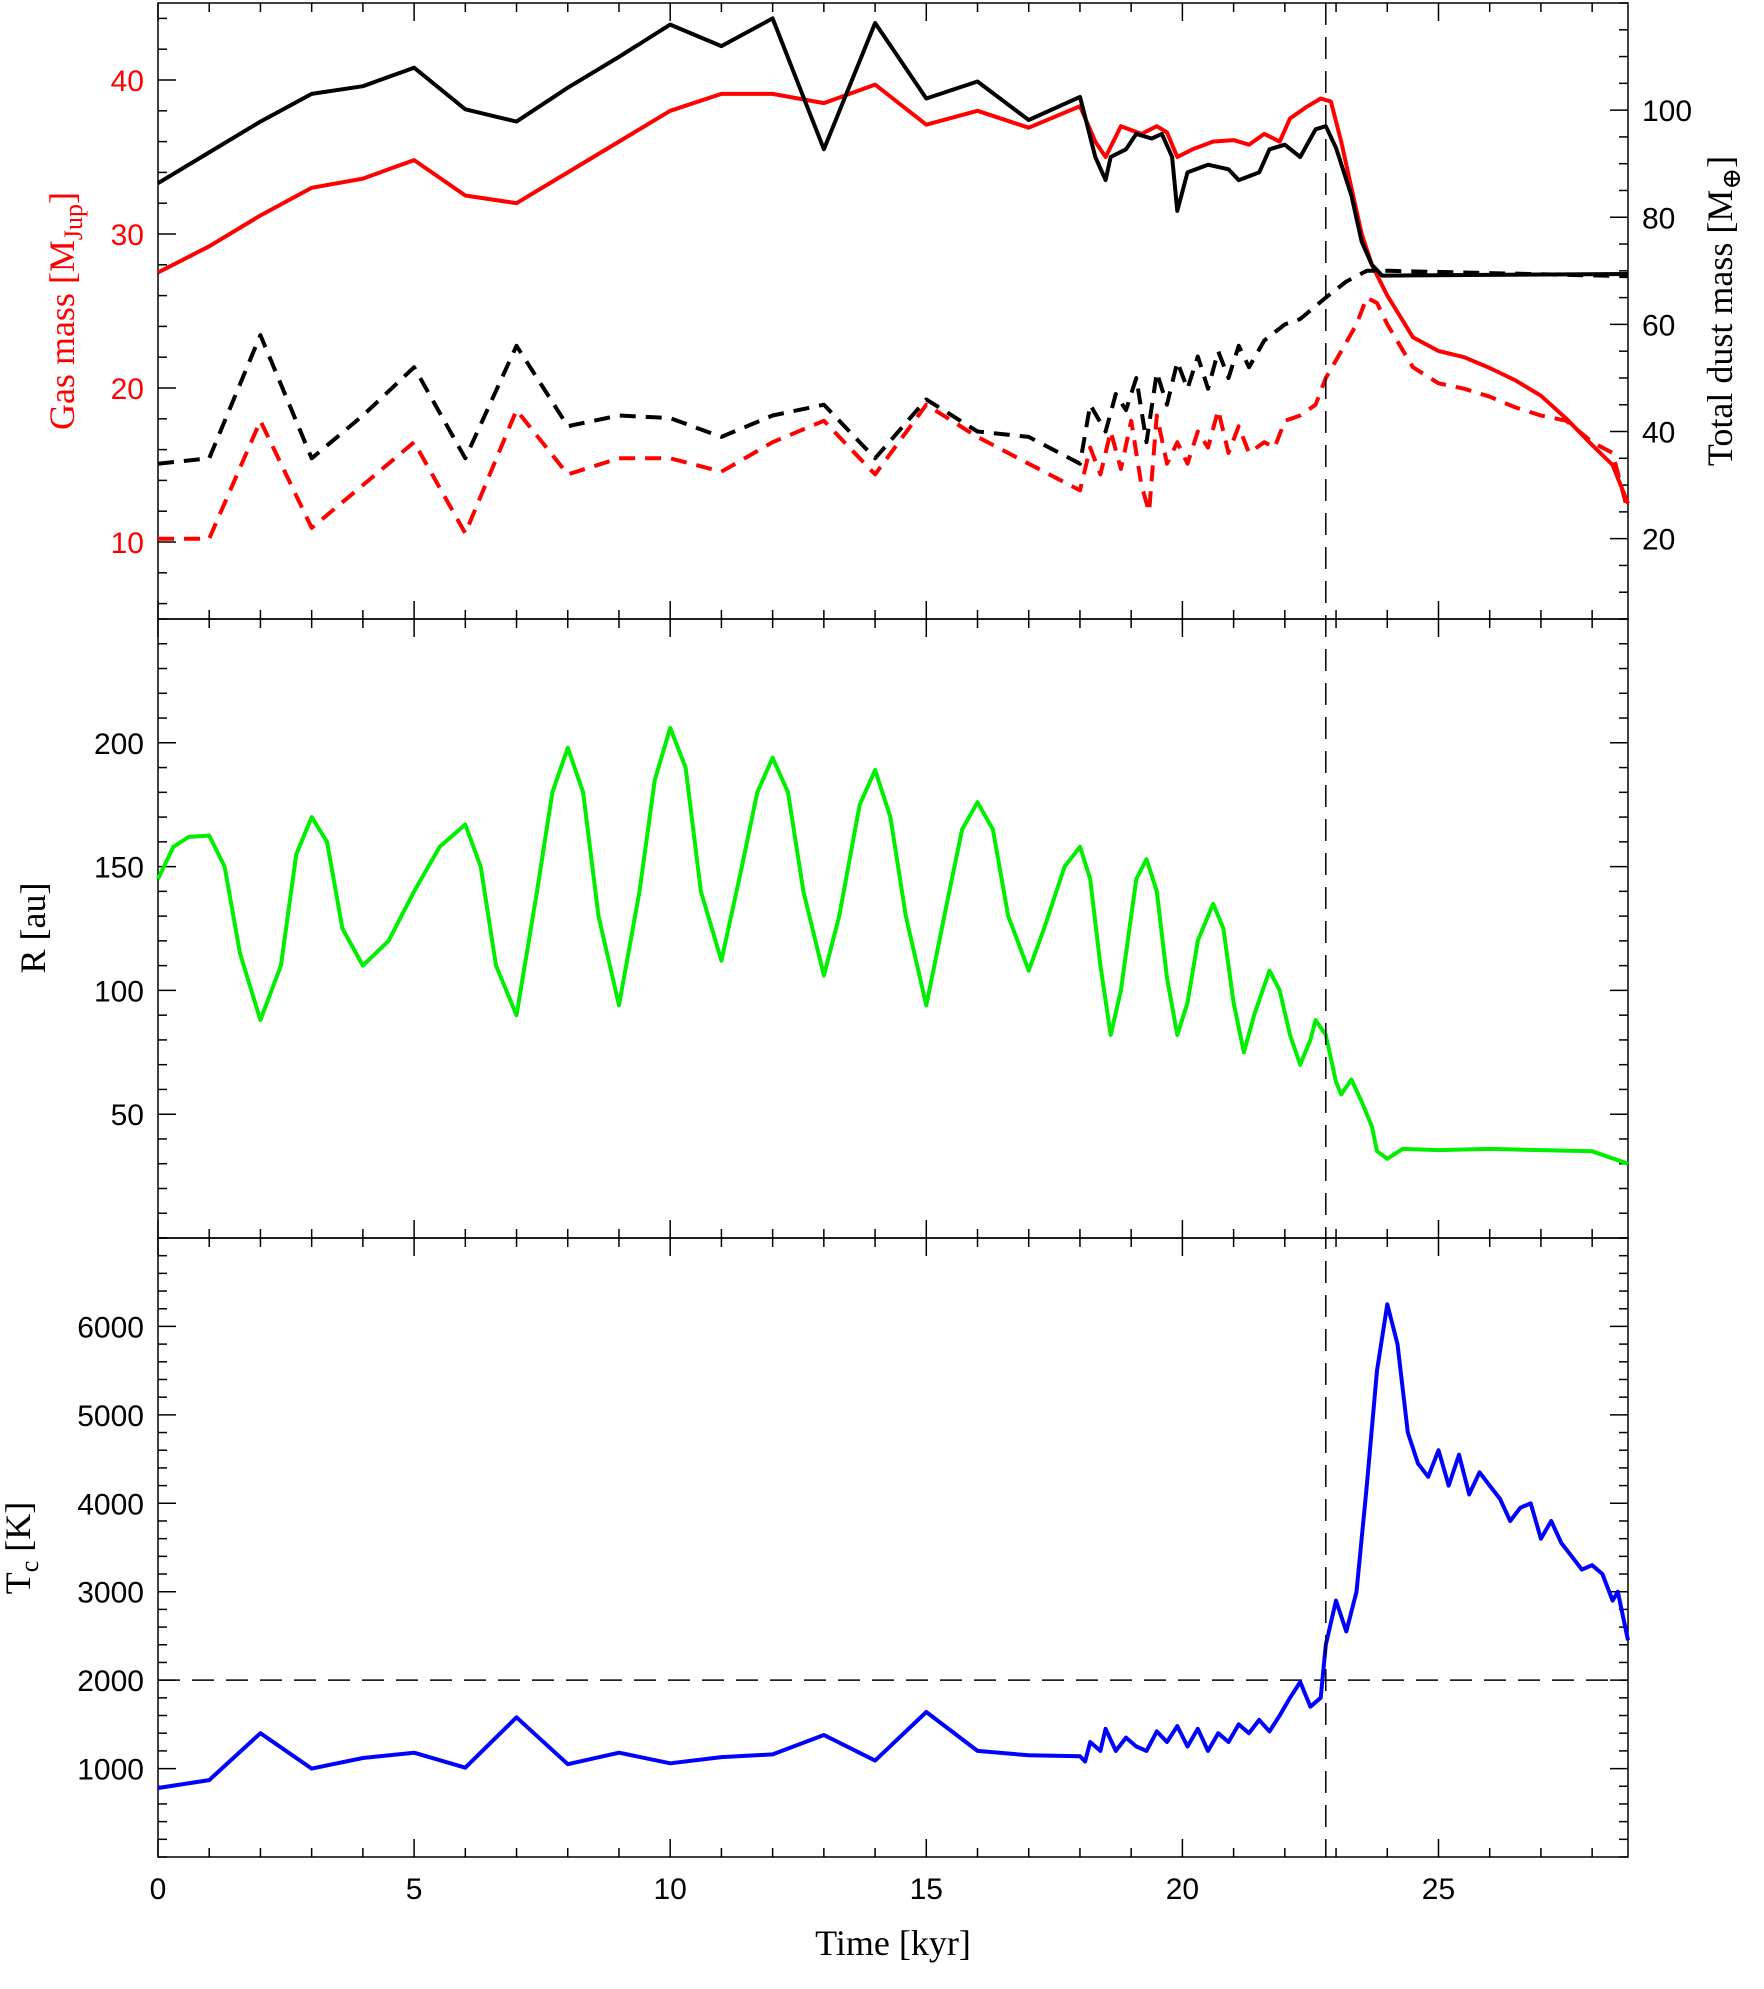  Describe the element at coordinates (127, 81) in the screenshot. I see `top-left-ytick-label-40: 40` at that location.